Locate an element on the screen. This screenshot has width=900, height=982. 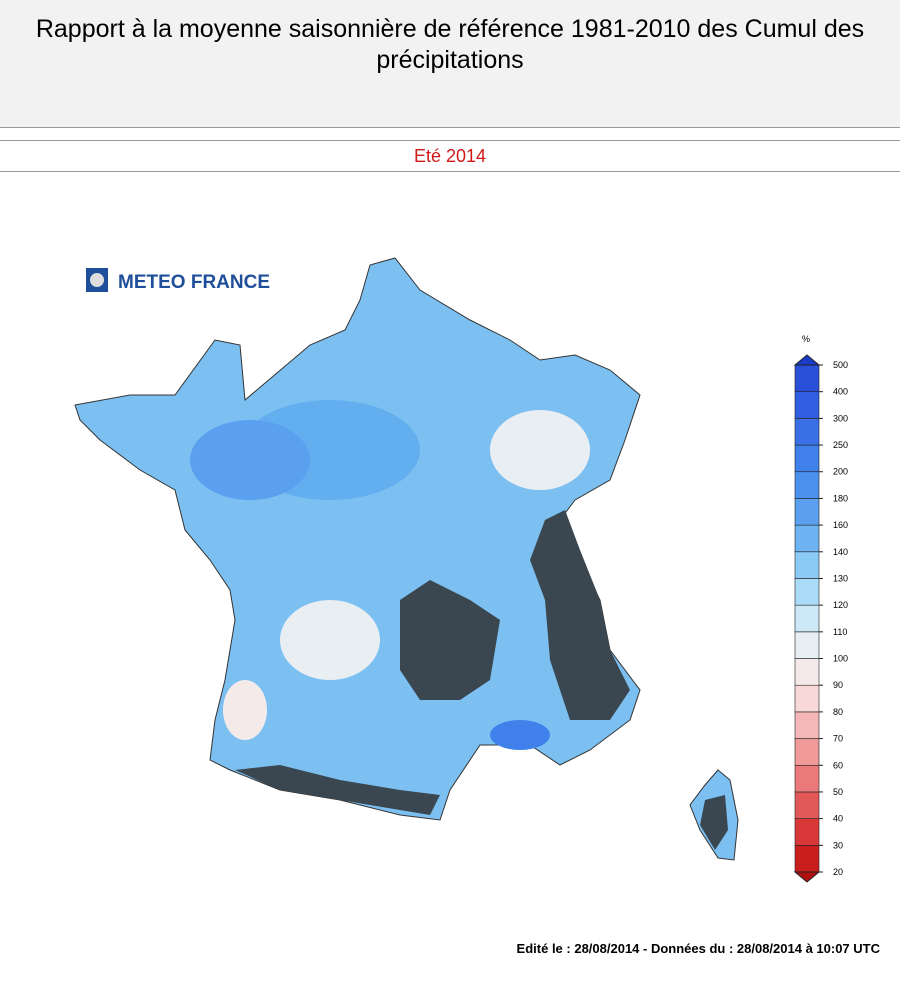
logo-icon is located at coordinates (97, 280).